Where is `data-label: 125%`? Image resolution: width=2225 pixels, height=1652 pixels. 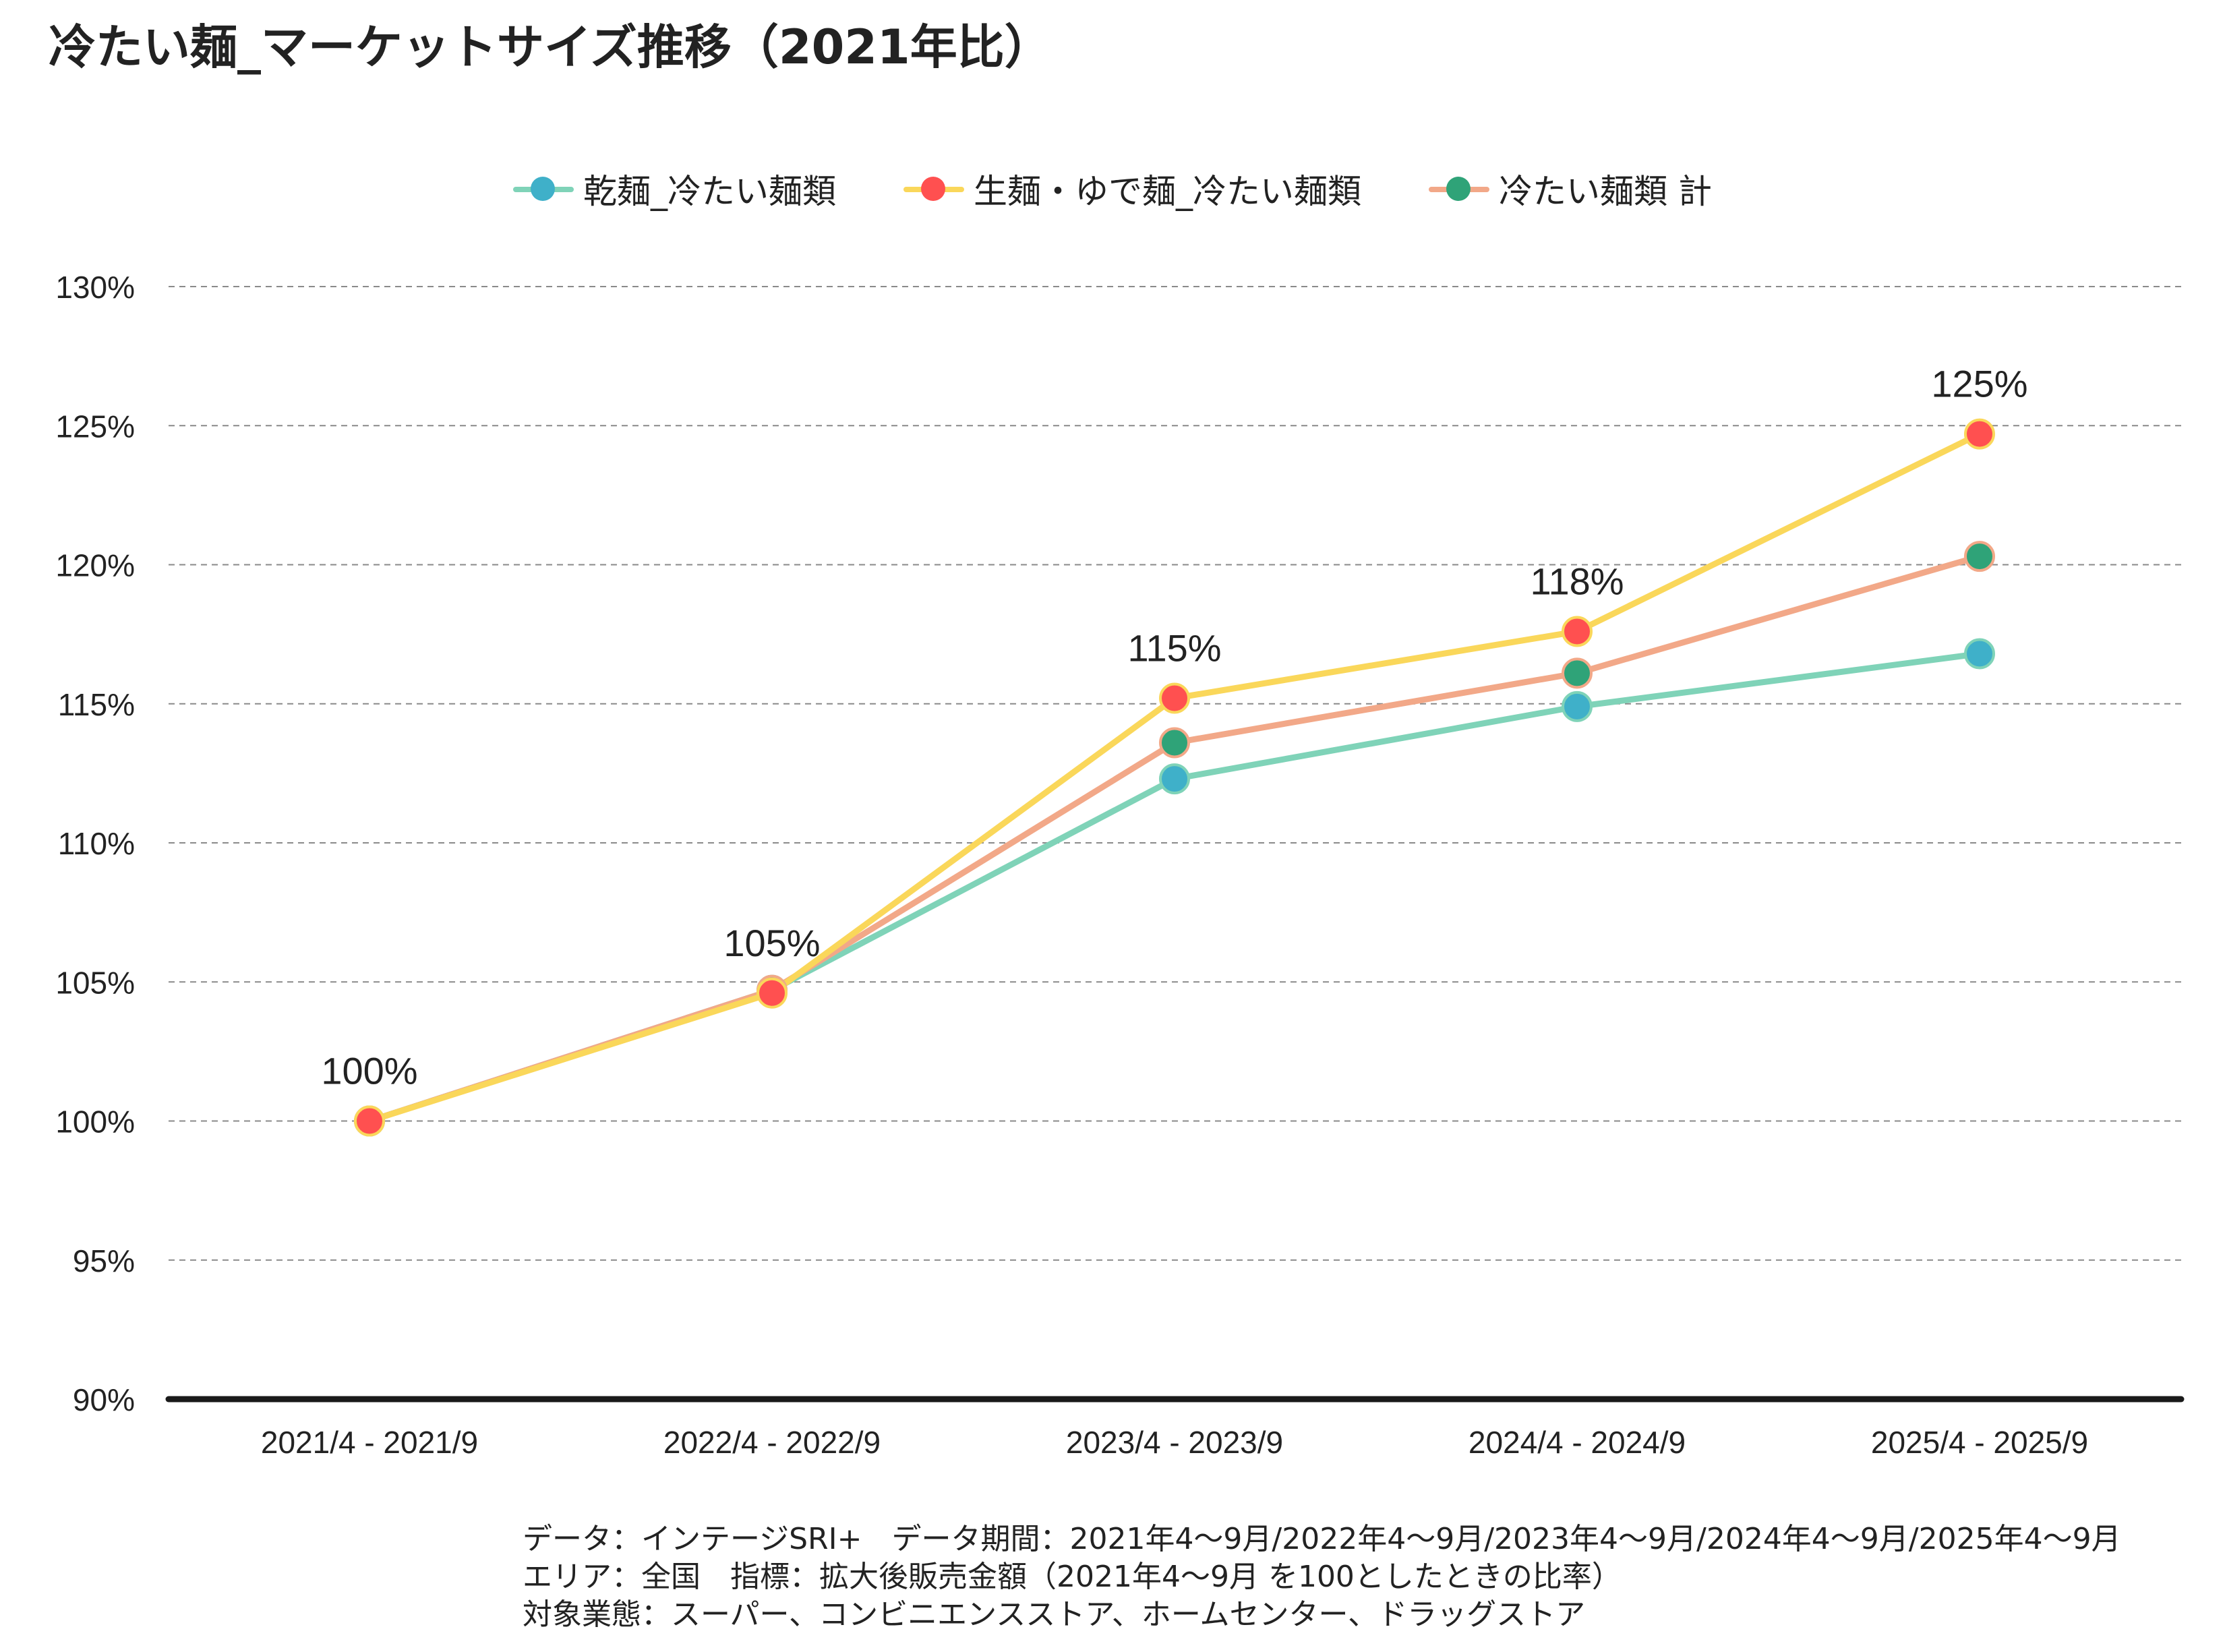 data-label: 125% is located at coordinates (1979, 384).